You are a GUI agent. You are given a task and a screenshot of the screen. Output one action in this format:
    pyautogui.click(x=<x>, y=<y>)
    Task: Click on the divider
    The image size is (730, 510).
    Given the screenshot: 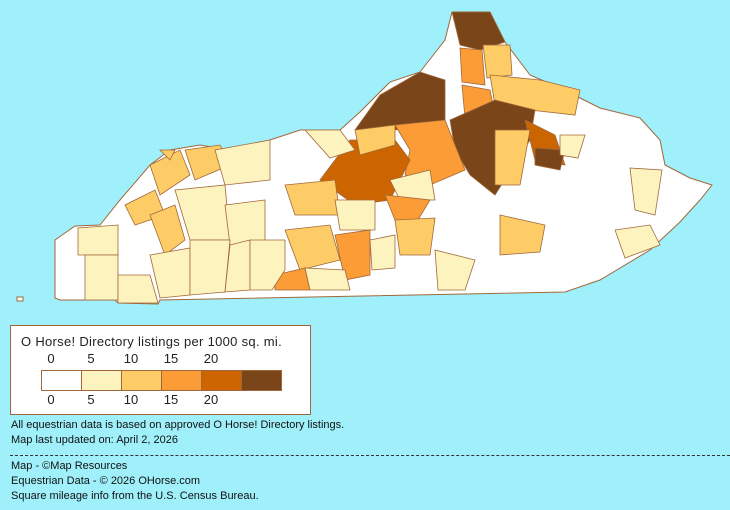 What is the action you would take?
    pyautogui.click(x=370, y=455)
    